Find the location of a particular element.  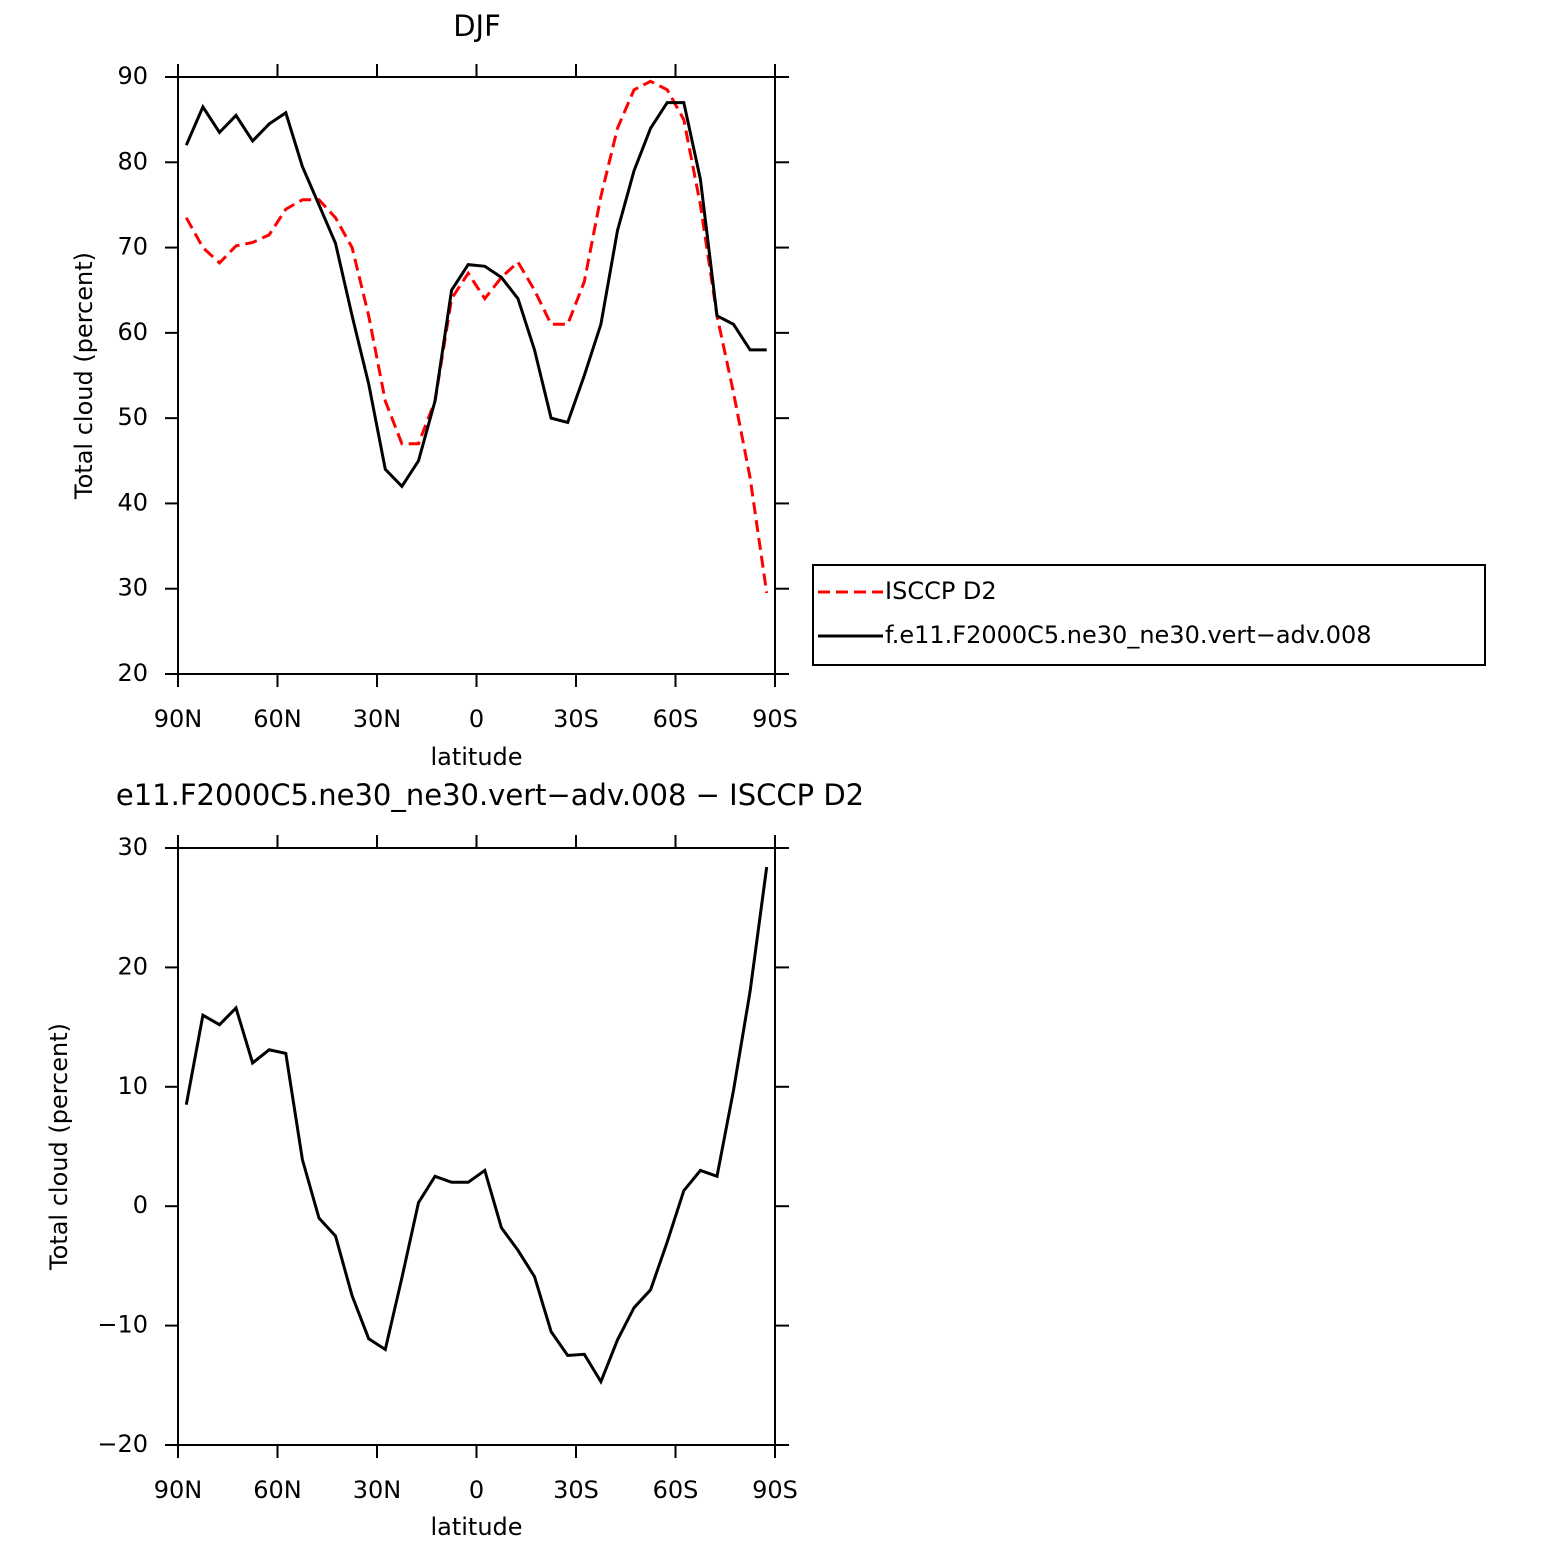

y-tick-label: 10 is located at coordinates (132, 1086).